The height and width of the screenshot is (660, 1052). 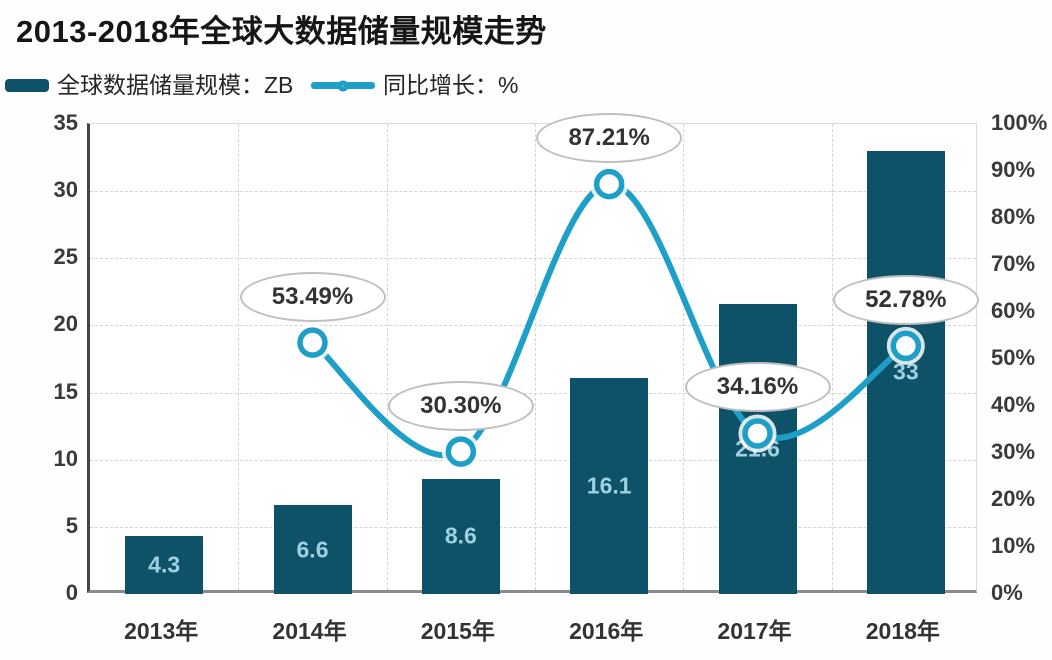 What do you see at coordinates (1013, 451) in the screenshot?
I see `y-axis-tick-right: 30%` at bounding box center [1013, 451].